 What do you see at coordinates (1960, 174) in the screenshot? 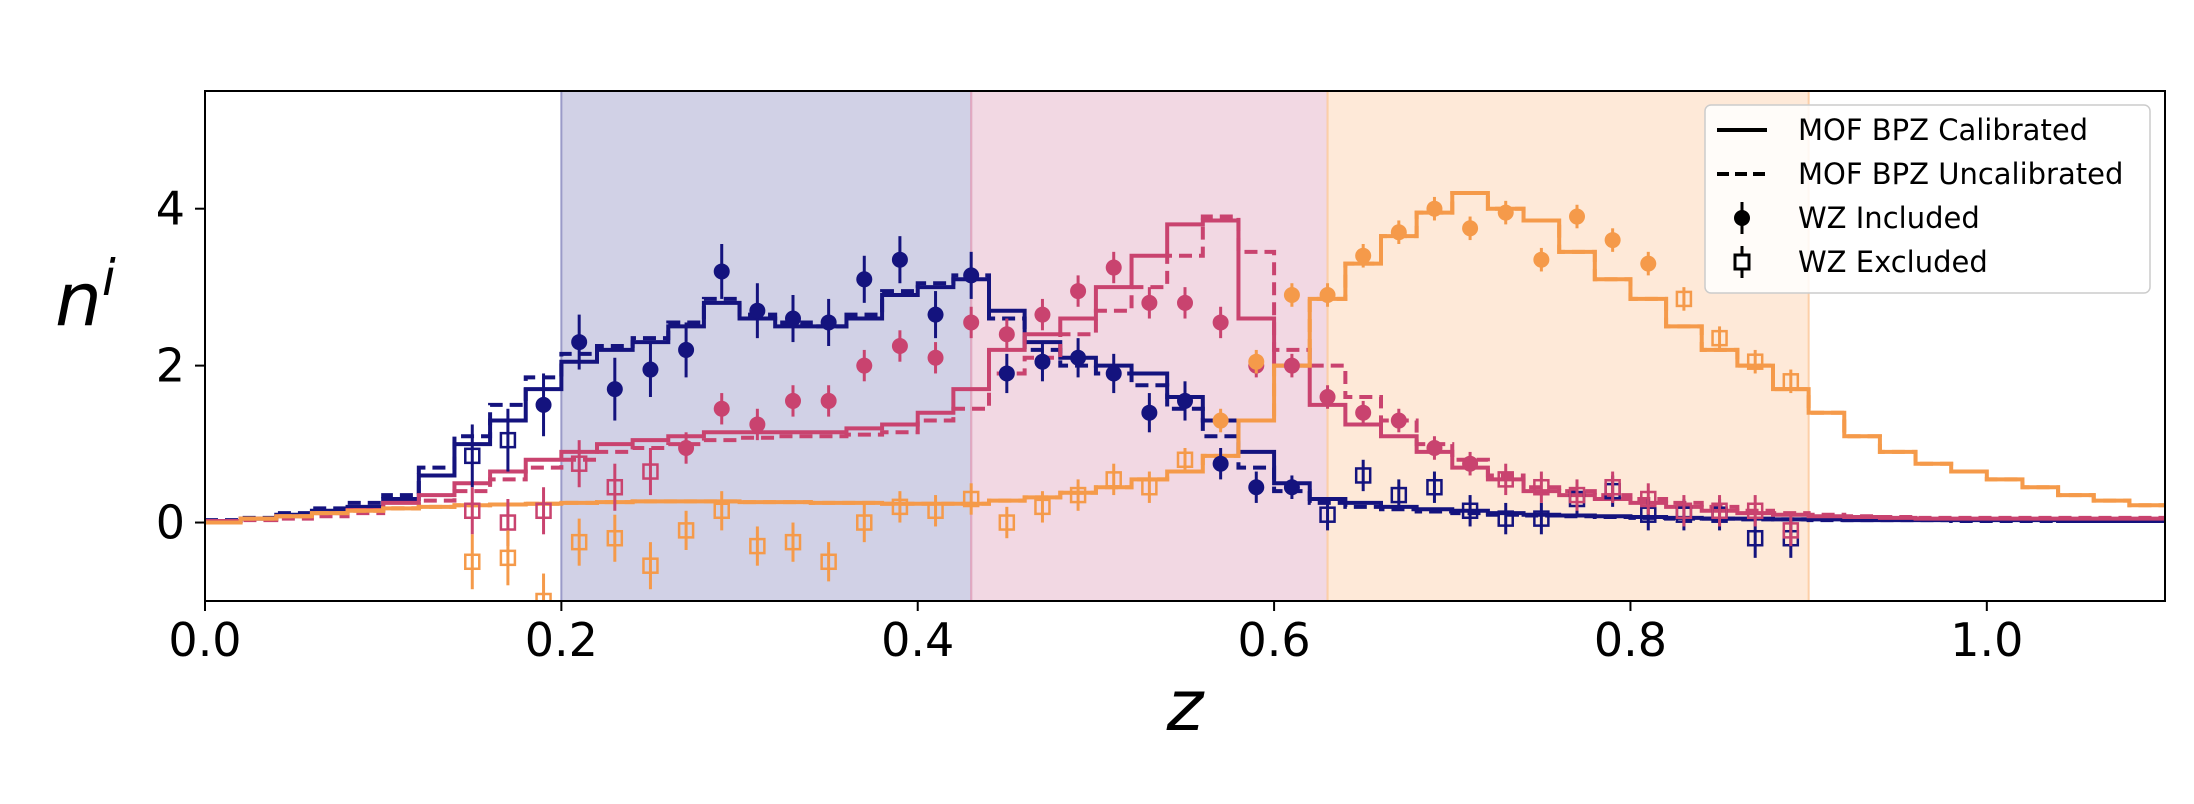
I see `legend-label-uncalibrated: MOF BPZ Uncalibrated` at bounding box center [1960, 174].